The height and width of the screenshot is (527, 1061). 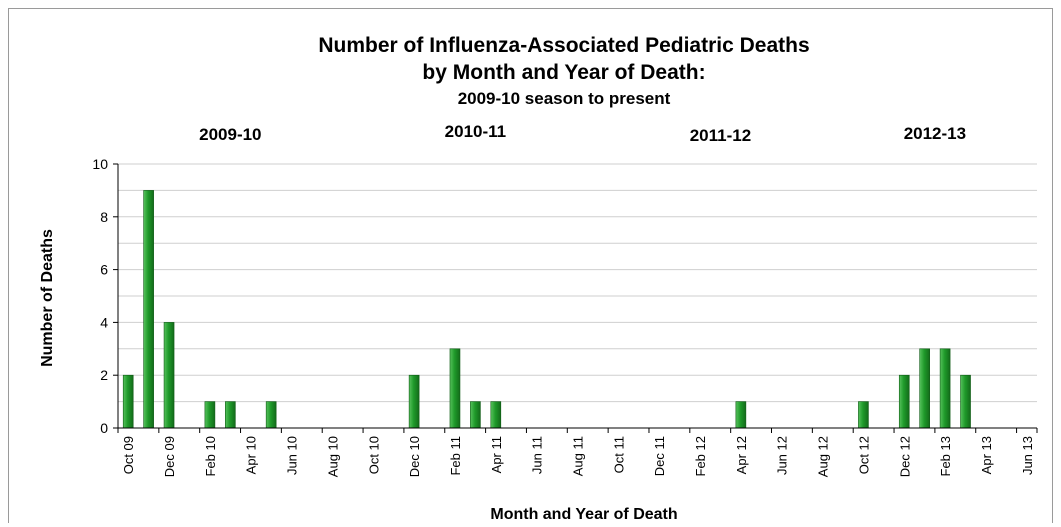 What do you see at coordinates (863, 455) in the screenshot?
I see `x-tick-label: Oct 12` at bounding box center [863, 455].